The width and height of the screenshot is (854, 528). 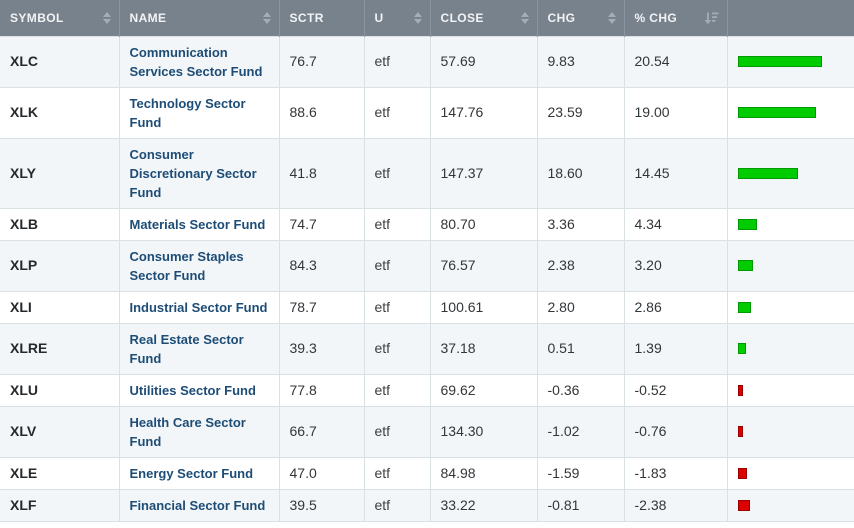 What do you see at coordinates (675, 265) in the screenshot?
I see `pct-chg-cell: 3.20` at bounding box center [675, 265].